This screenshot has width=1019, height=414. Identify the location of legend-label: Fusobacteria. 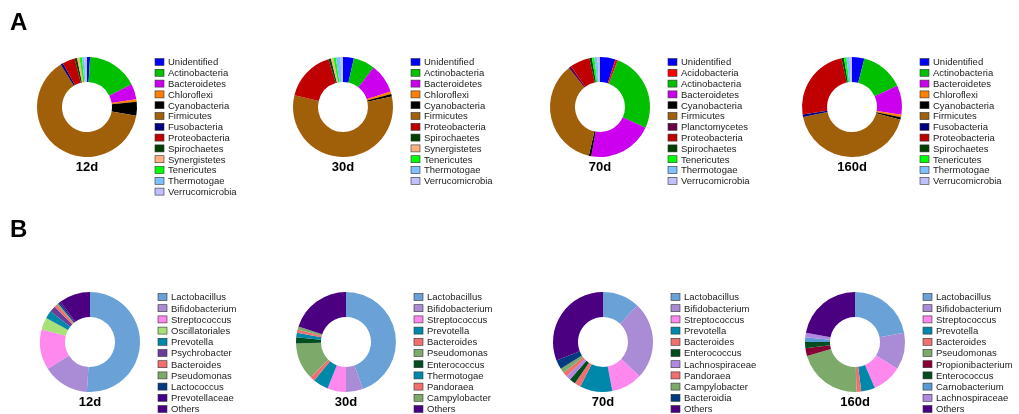
(196, 127).